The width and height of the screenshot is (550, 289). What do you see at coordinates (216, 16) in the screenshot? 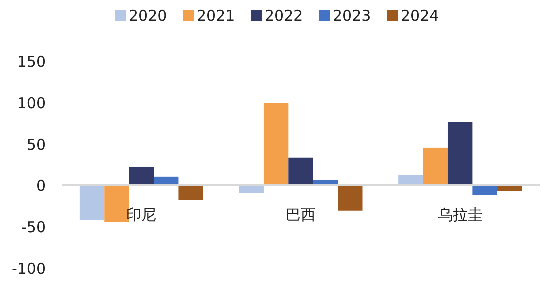
I see `legend-label: 2021` at bounding box center [216, 16].